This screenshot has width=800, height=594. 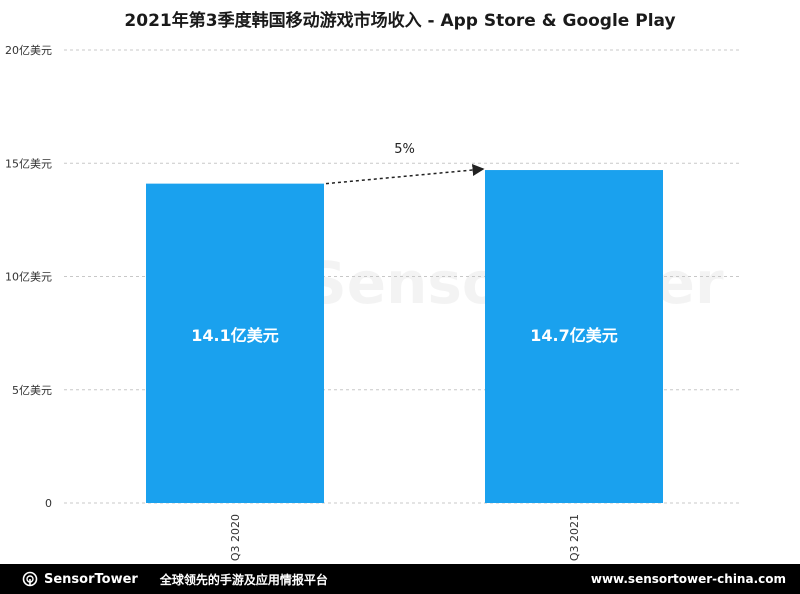 I want to click on y-tick-label: 0, so click(x=48, y=503).